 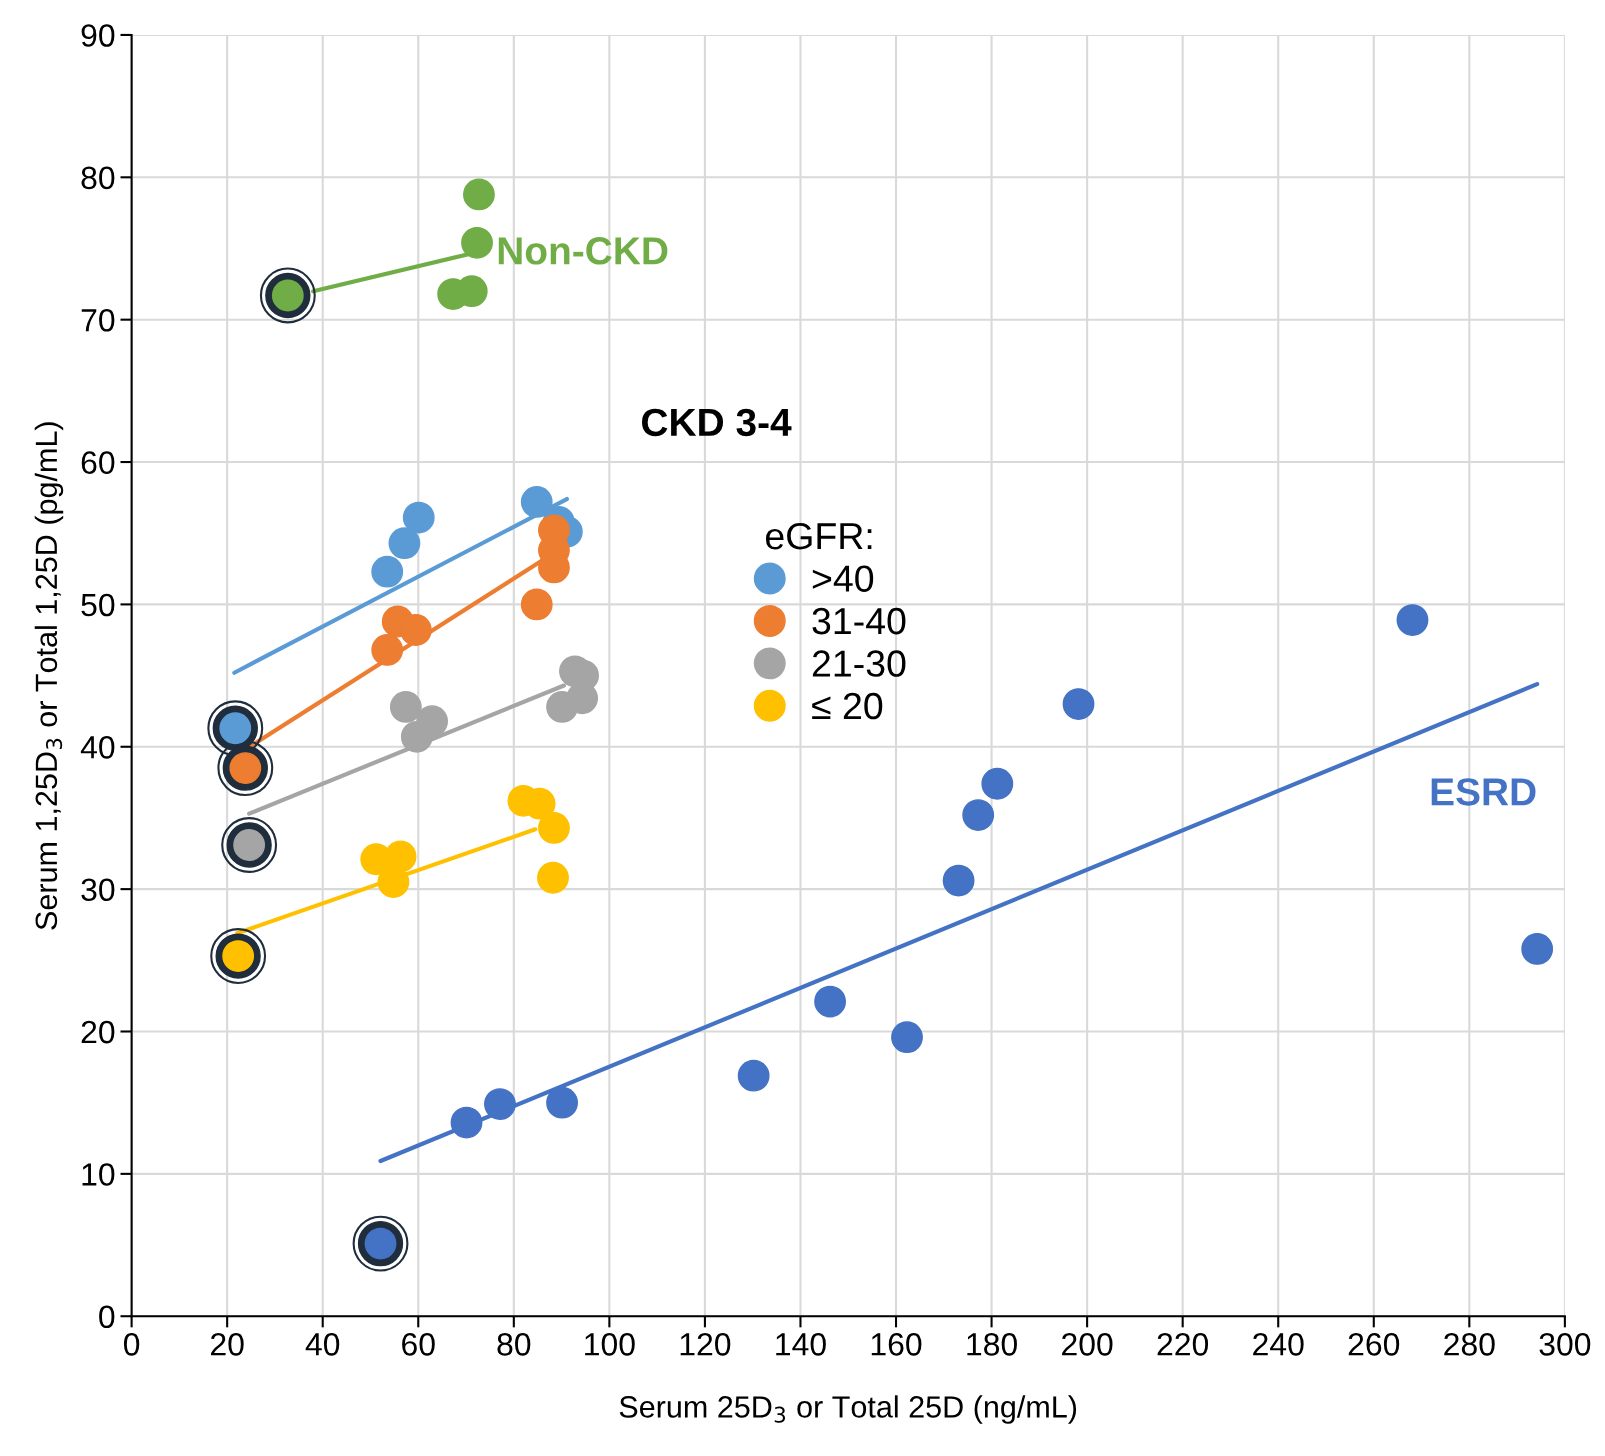 What do you see at coordinates (98, 1174) in the screenshot?
I see `y-tick-label: 10` at bounding box center [98, 1174].